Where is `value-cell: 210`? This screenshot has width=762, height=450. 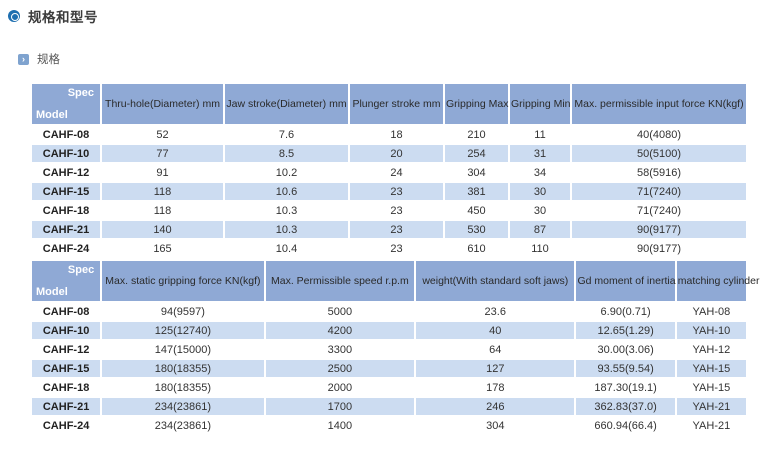 value-cell: 210 is located at coordinates (476, 134).